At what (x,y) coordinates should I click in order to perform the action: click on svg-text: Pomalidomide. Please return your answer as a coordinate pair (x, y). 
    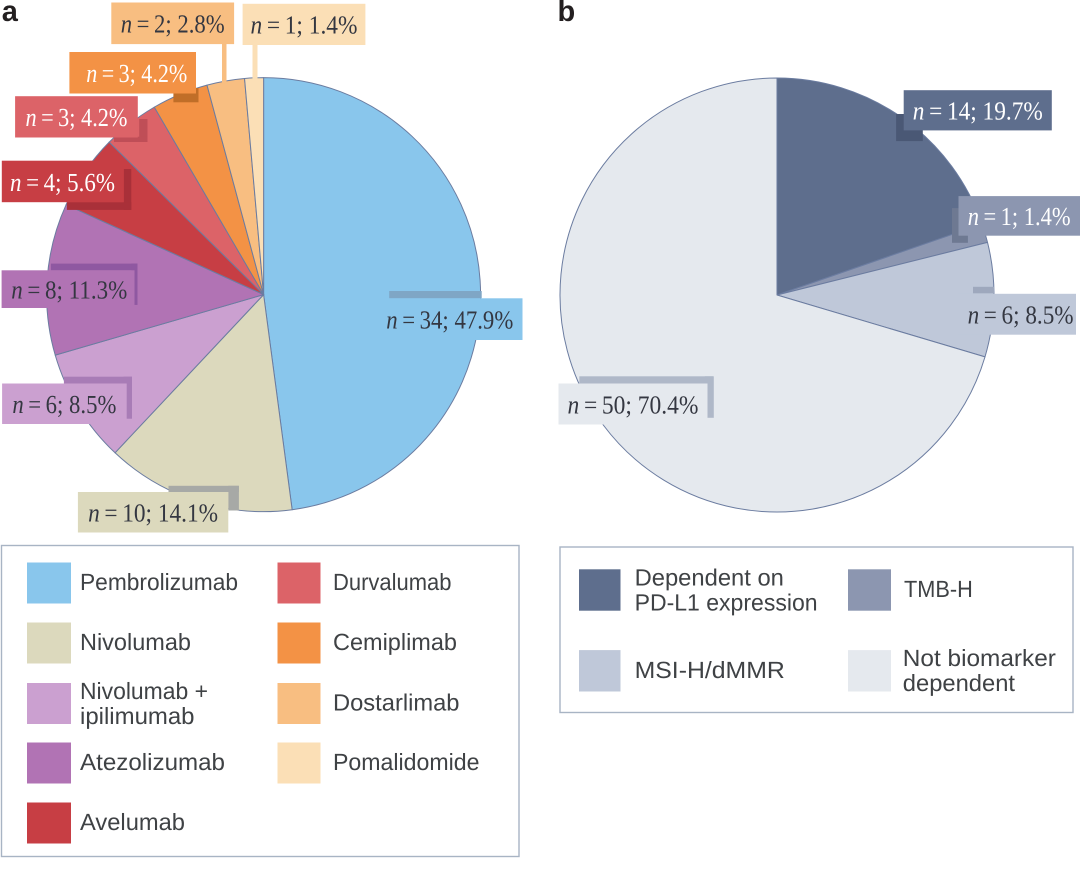
    Looking at the image, I should click on (406, 762).